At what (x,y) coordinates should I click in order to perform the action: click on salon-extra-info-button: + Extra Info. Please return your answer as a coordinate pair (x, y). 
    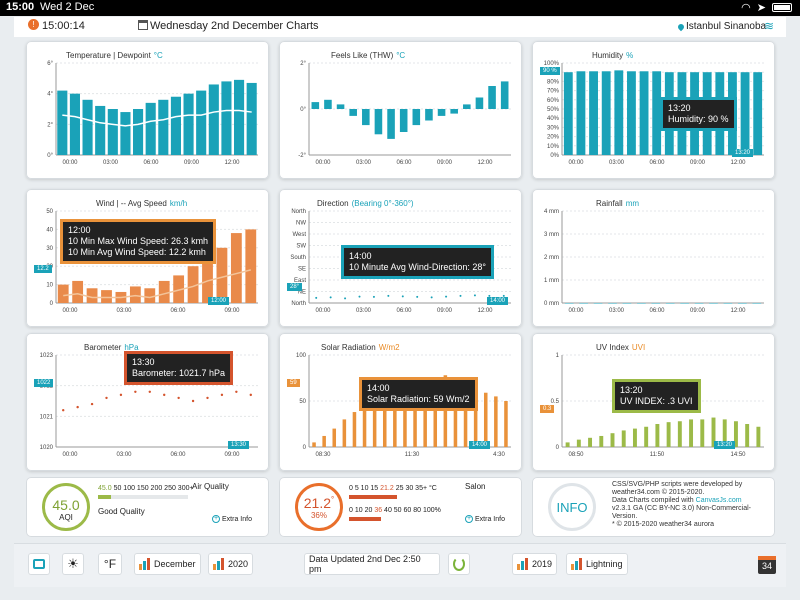
    Looking at the image, I should click on (485, 519).